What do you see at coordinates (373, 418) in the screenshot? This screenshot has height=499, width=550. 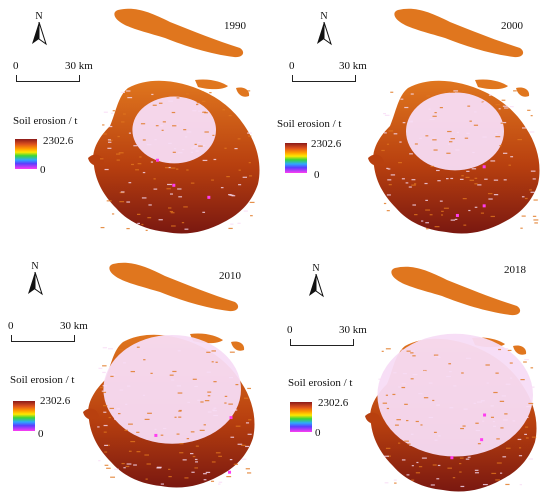 I see `islet-region` at bounding box center [373, 418].